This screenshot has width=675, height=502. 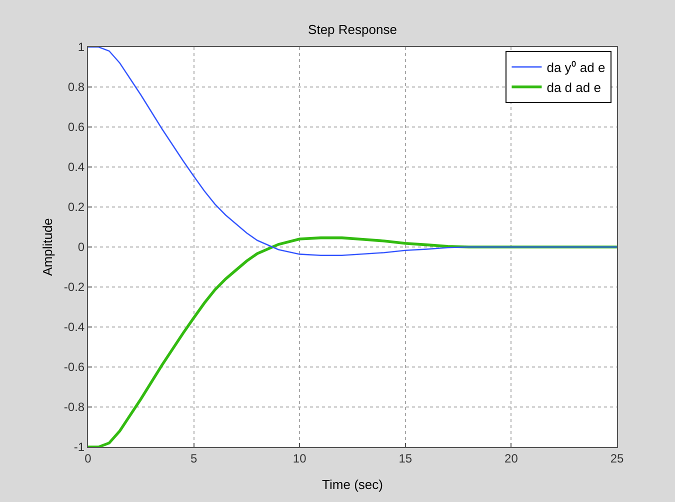 What do you see at coordinates (405, 458) in the screenshot?
I see `x-tick-label: 15` at bounding box center [405, 458].